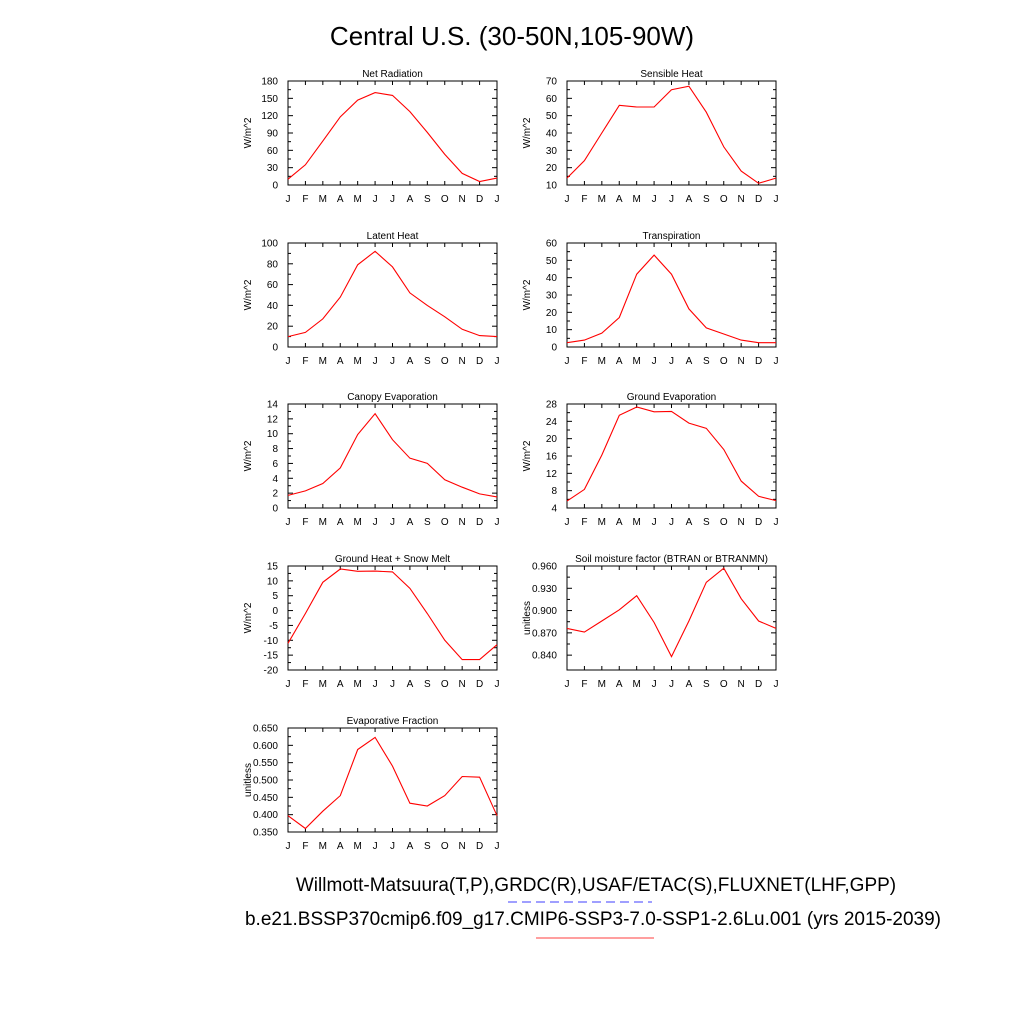 This screenshot has height=1024, width=1024. Describe the element at coordinates (392, 397) in the screenshot. I see `panel-title: Canopy Evaporation` at that location.